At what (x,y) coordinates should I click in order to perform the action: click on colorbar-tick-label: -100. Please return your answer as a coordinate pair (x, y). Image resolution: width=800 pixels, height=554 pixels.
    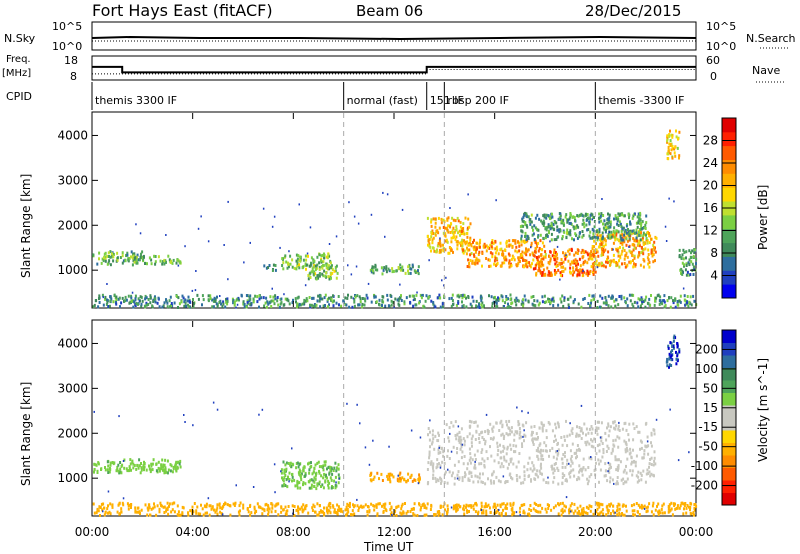
    Looking at the image, I should click on (704, 466).